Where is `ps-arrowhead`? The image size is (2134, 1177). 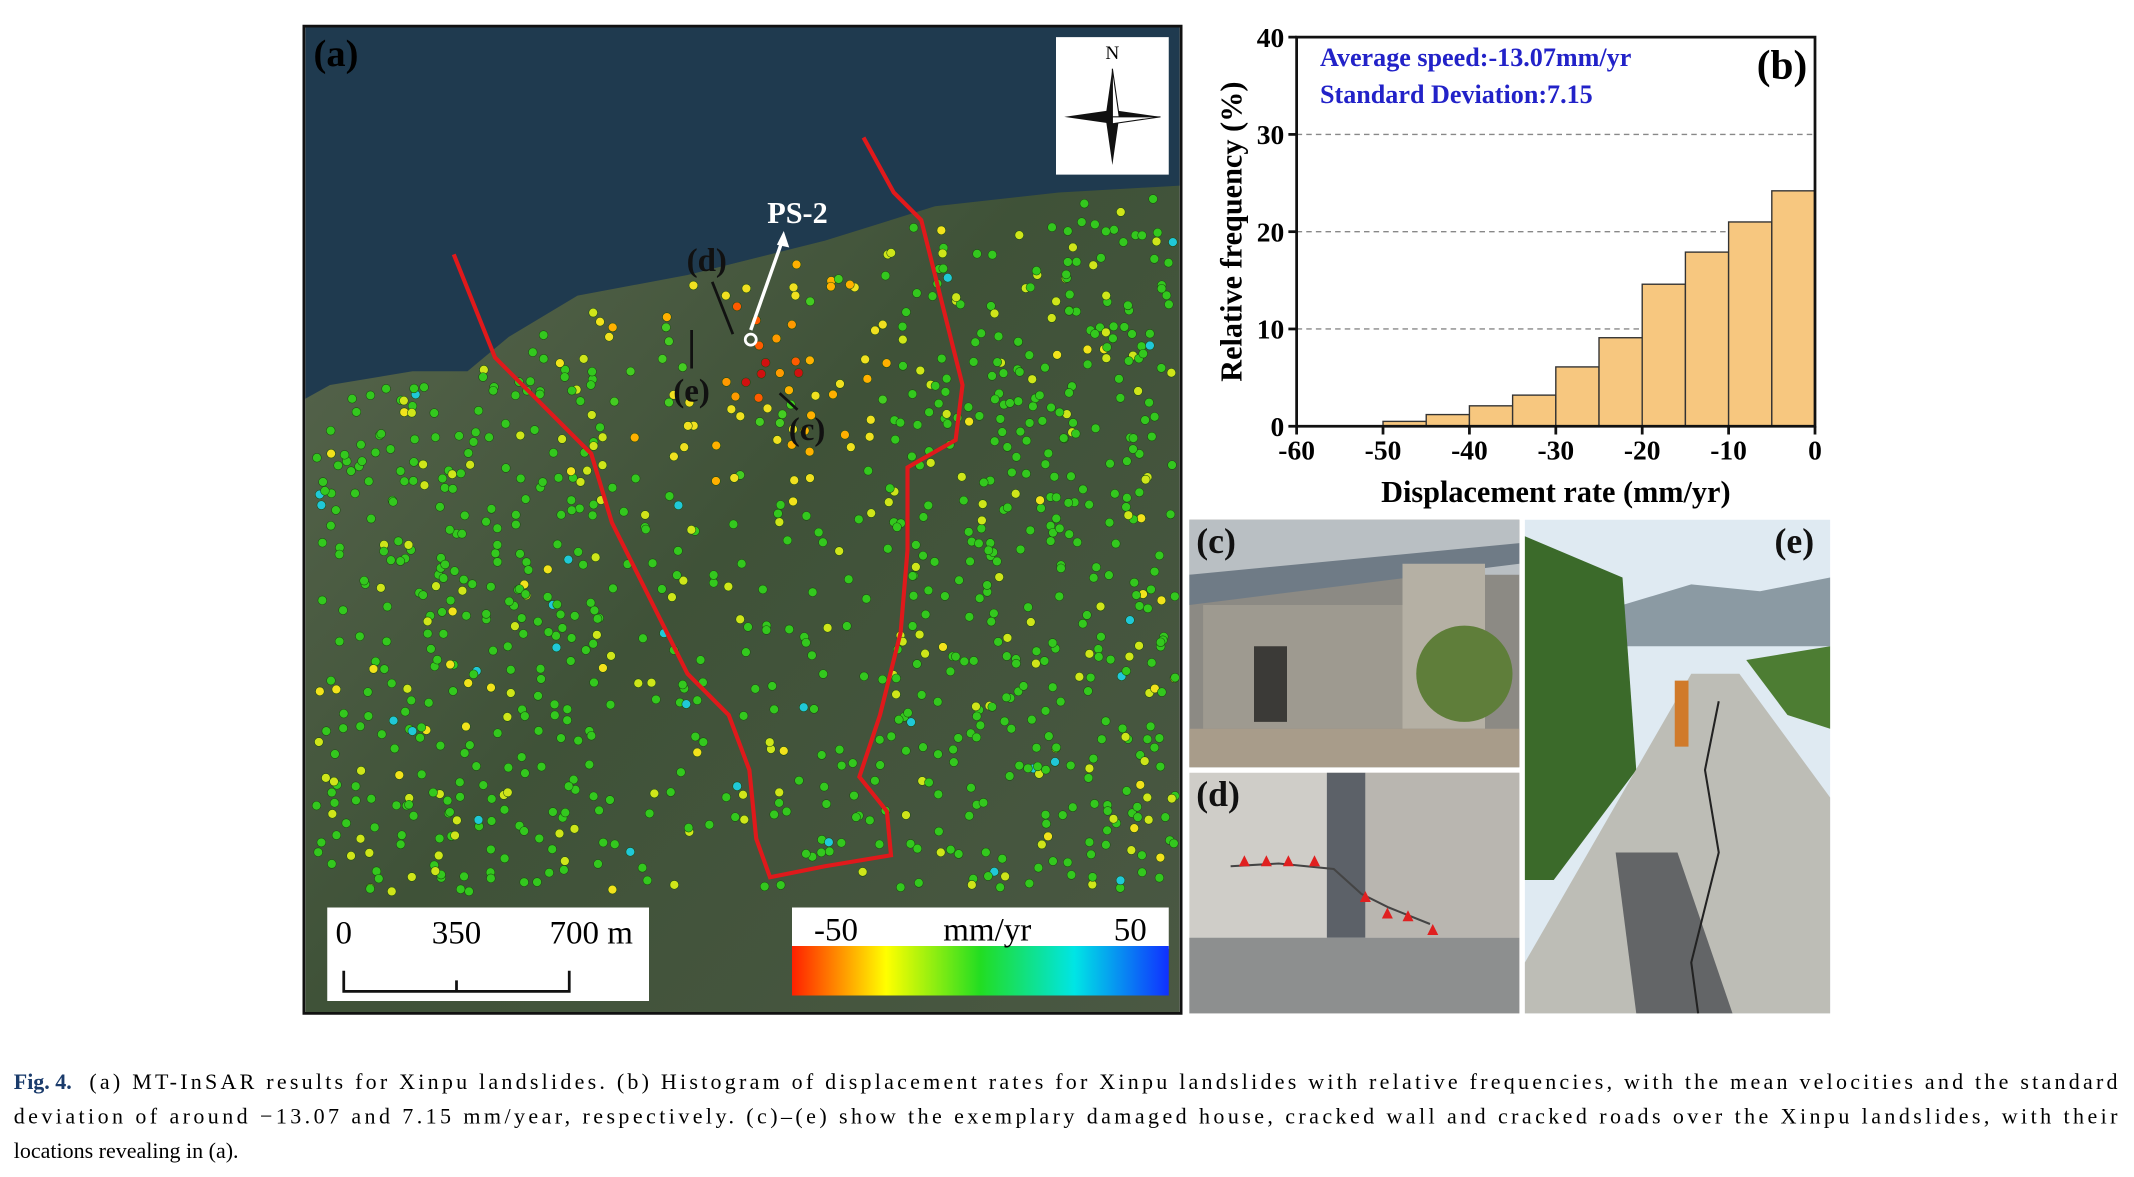 ps-arrowhead is located at coordinates (783, 239).